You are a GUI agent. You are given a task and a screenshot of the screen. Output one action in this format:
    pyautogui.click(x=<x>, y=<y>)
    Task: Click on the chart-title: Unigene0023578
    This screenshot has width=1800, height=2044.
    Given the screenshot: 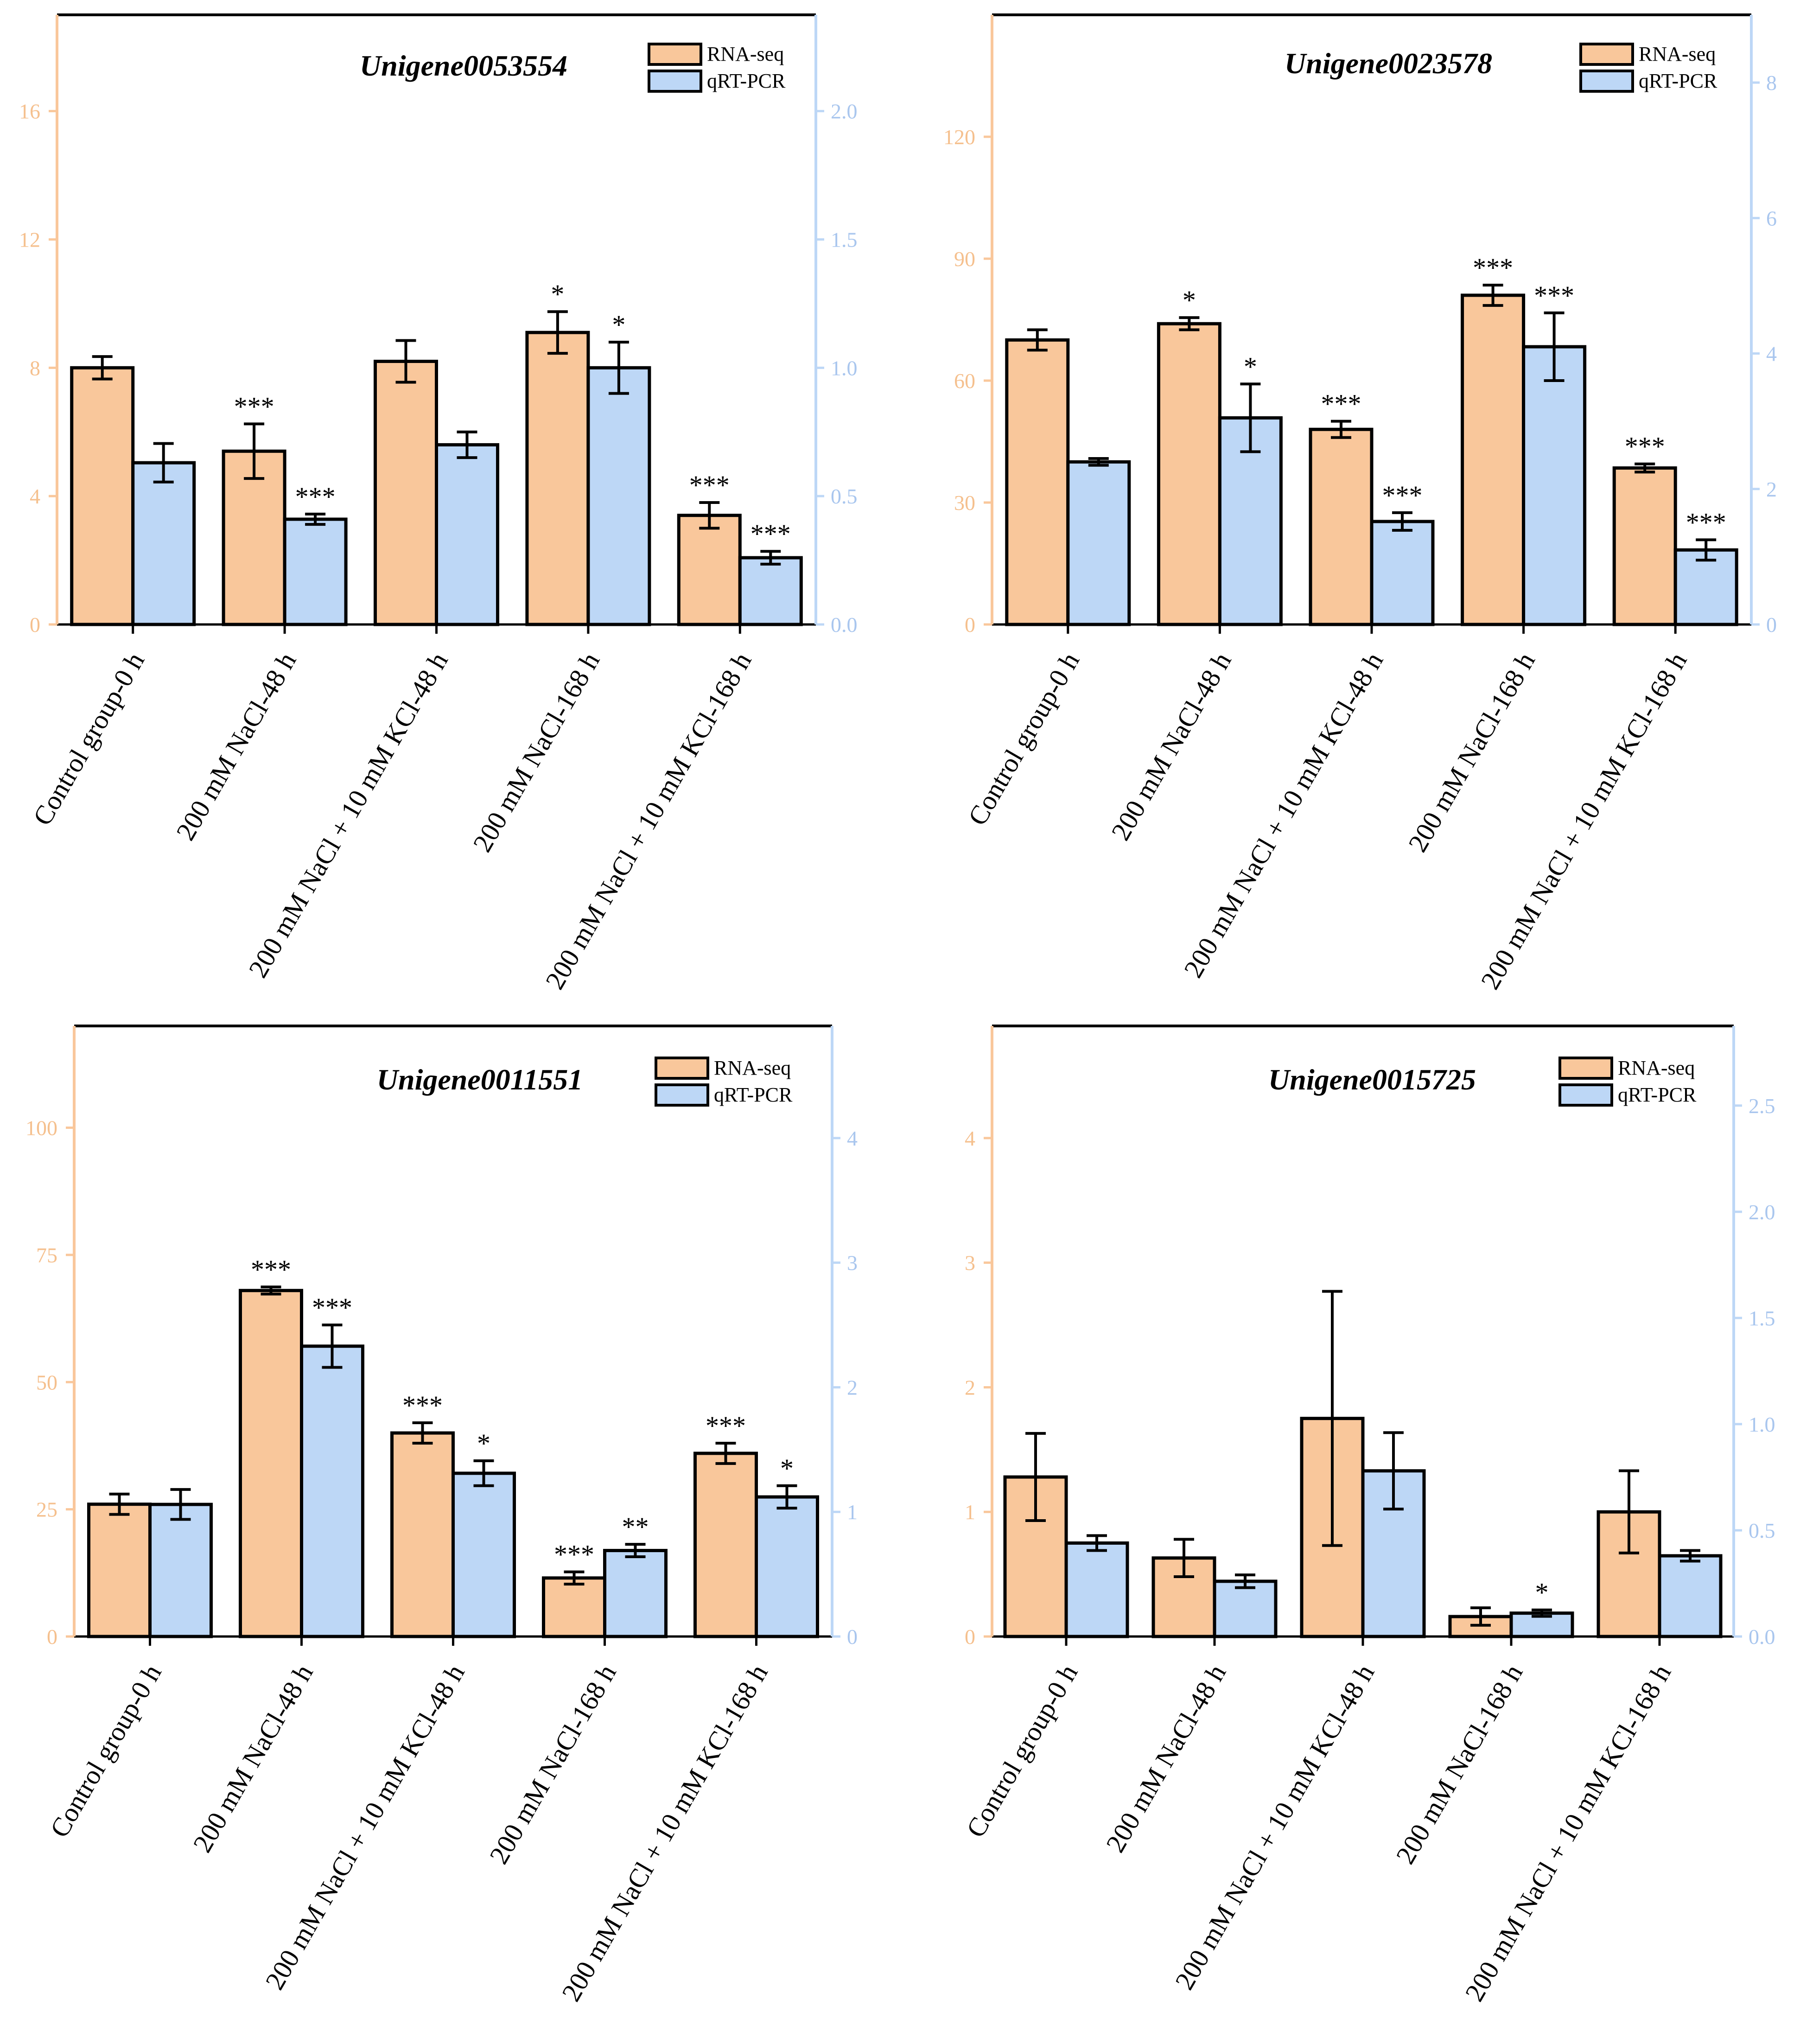 What is the action you would take?
    pyautogui.click(x=1388, y=63)
    